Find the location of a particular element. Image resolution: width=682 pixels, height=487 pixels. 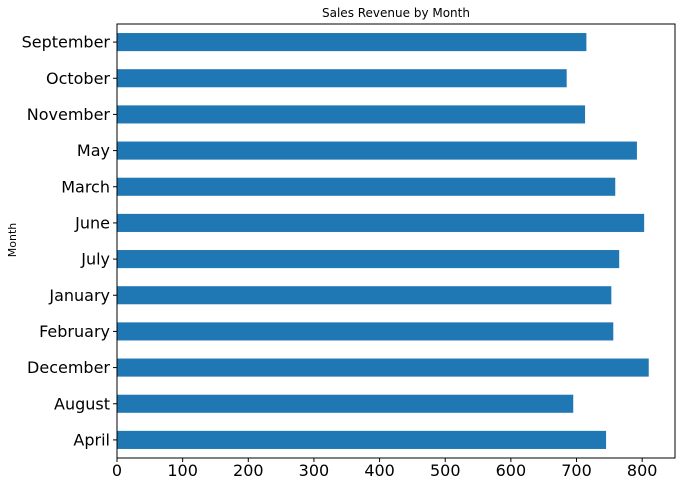

x-axis-ticks: 0 100 200 300 400 500 600 700 800 is located at coordinates (385, 469).